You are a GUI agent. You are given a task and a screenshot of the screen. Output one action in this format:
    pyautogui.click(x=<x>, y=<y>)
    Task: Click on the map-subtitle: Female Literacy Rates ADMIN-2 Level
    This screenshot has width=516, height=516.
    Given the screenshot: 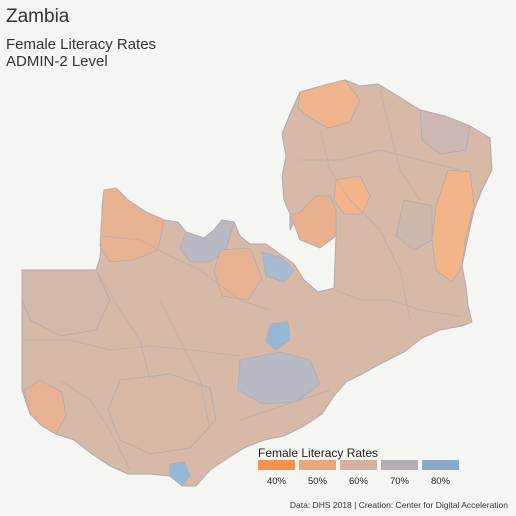 What is the action you would take?
    pyautogui.click(x=81, y=53)
    